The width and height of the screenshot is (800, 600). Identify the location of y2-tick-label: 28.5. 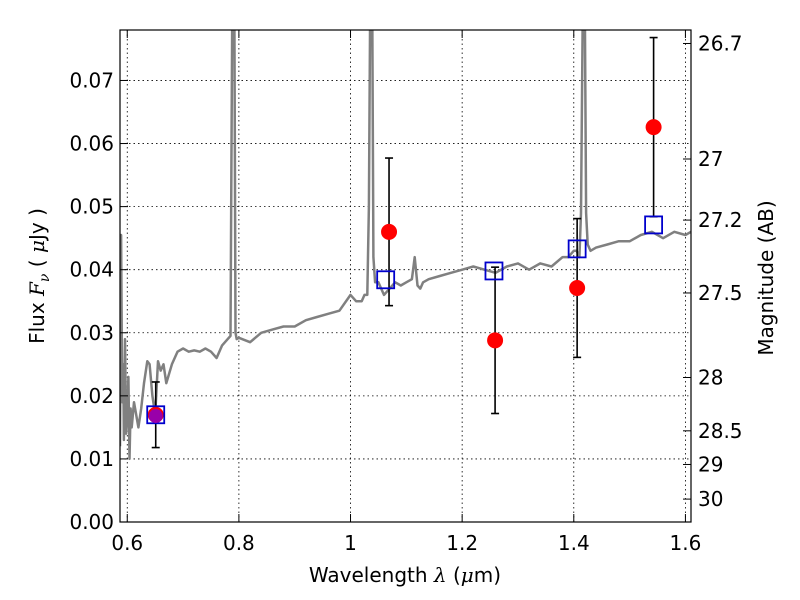
(720, 431).